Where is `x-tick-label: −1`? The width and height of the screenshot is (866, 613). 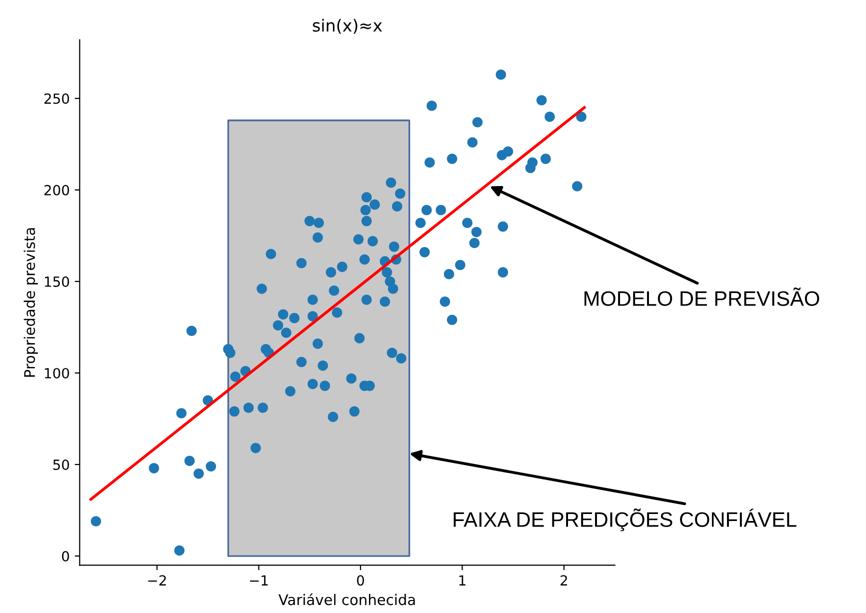
x-tick-label: −1 is located at coordinates (259, 580).